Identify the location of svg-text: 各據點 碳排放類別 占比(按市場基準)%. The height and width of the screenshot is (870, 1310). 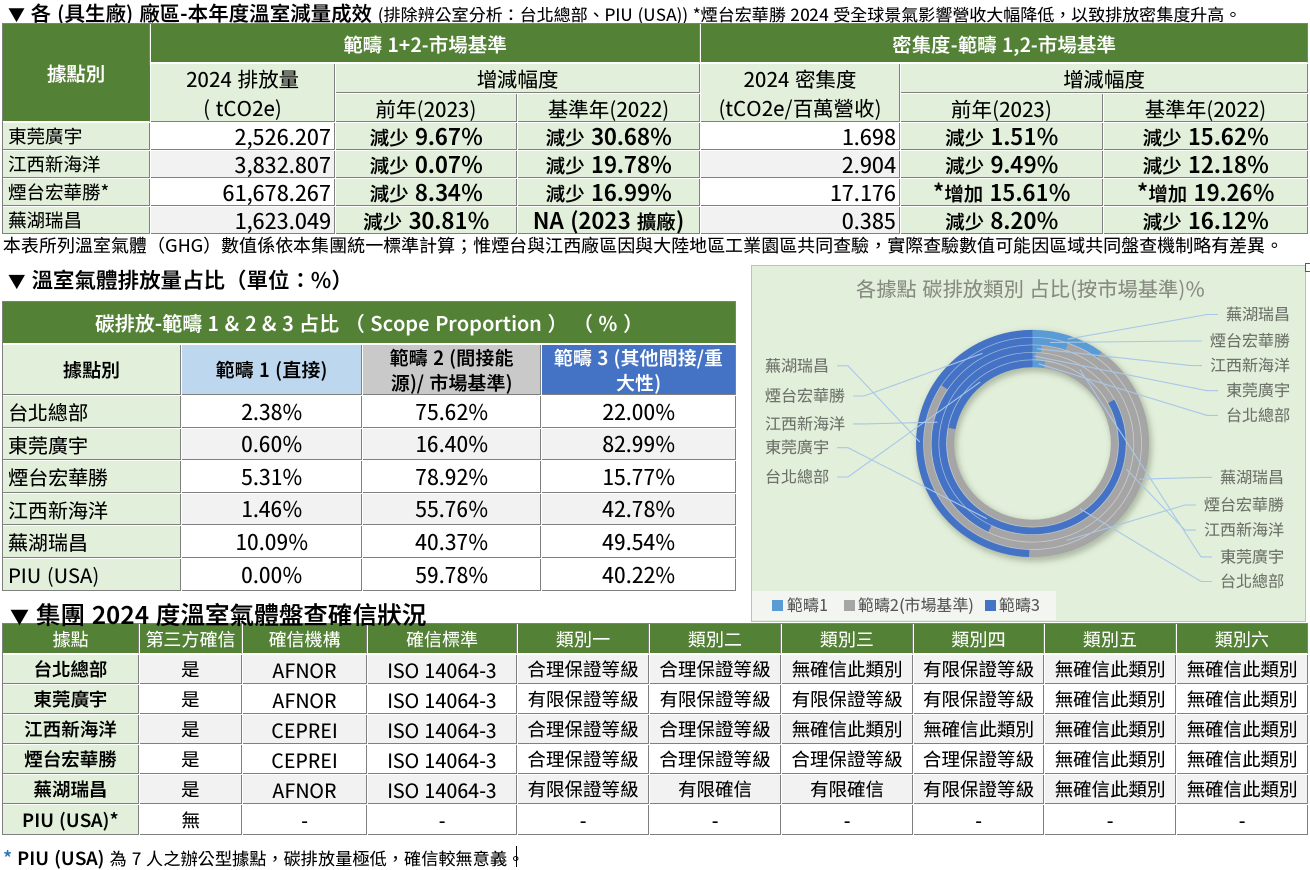
(1030, 288).